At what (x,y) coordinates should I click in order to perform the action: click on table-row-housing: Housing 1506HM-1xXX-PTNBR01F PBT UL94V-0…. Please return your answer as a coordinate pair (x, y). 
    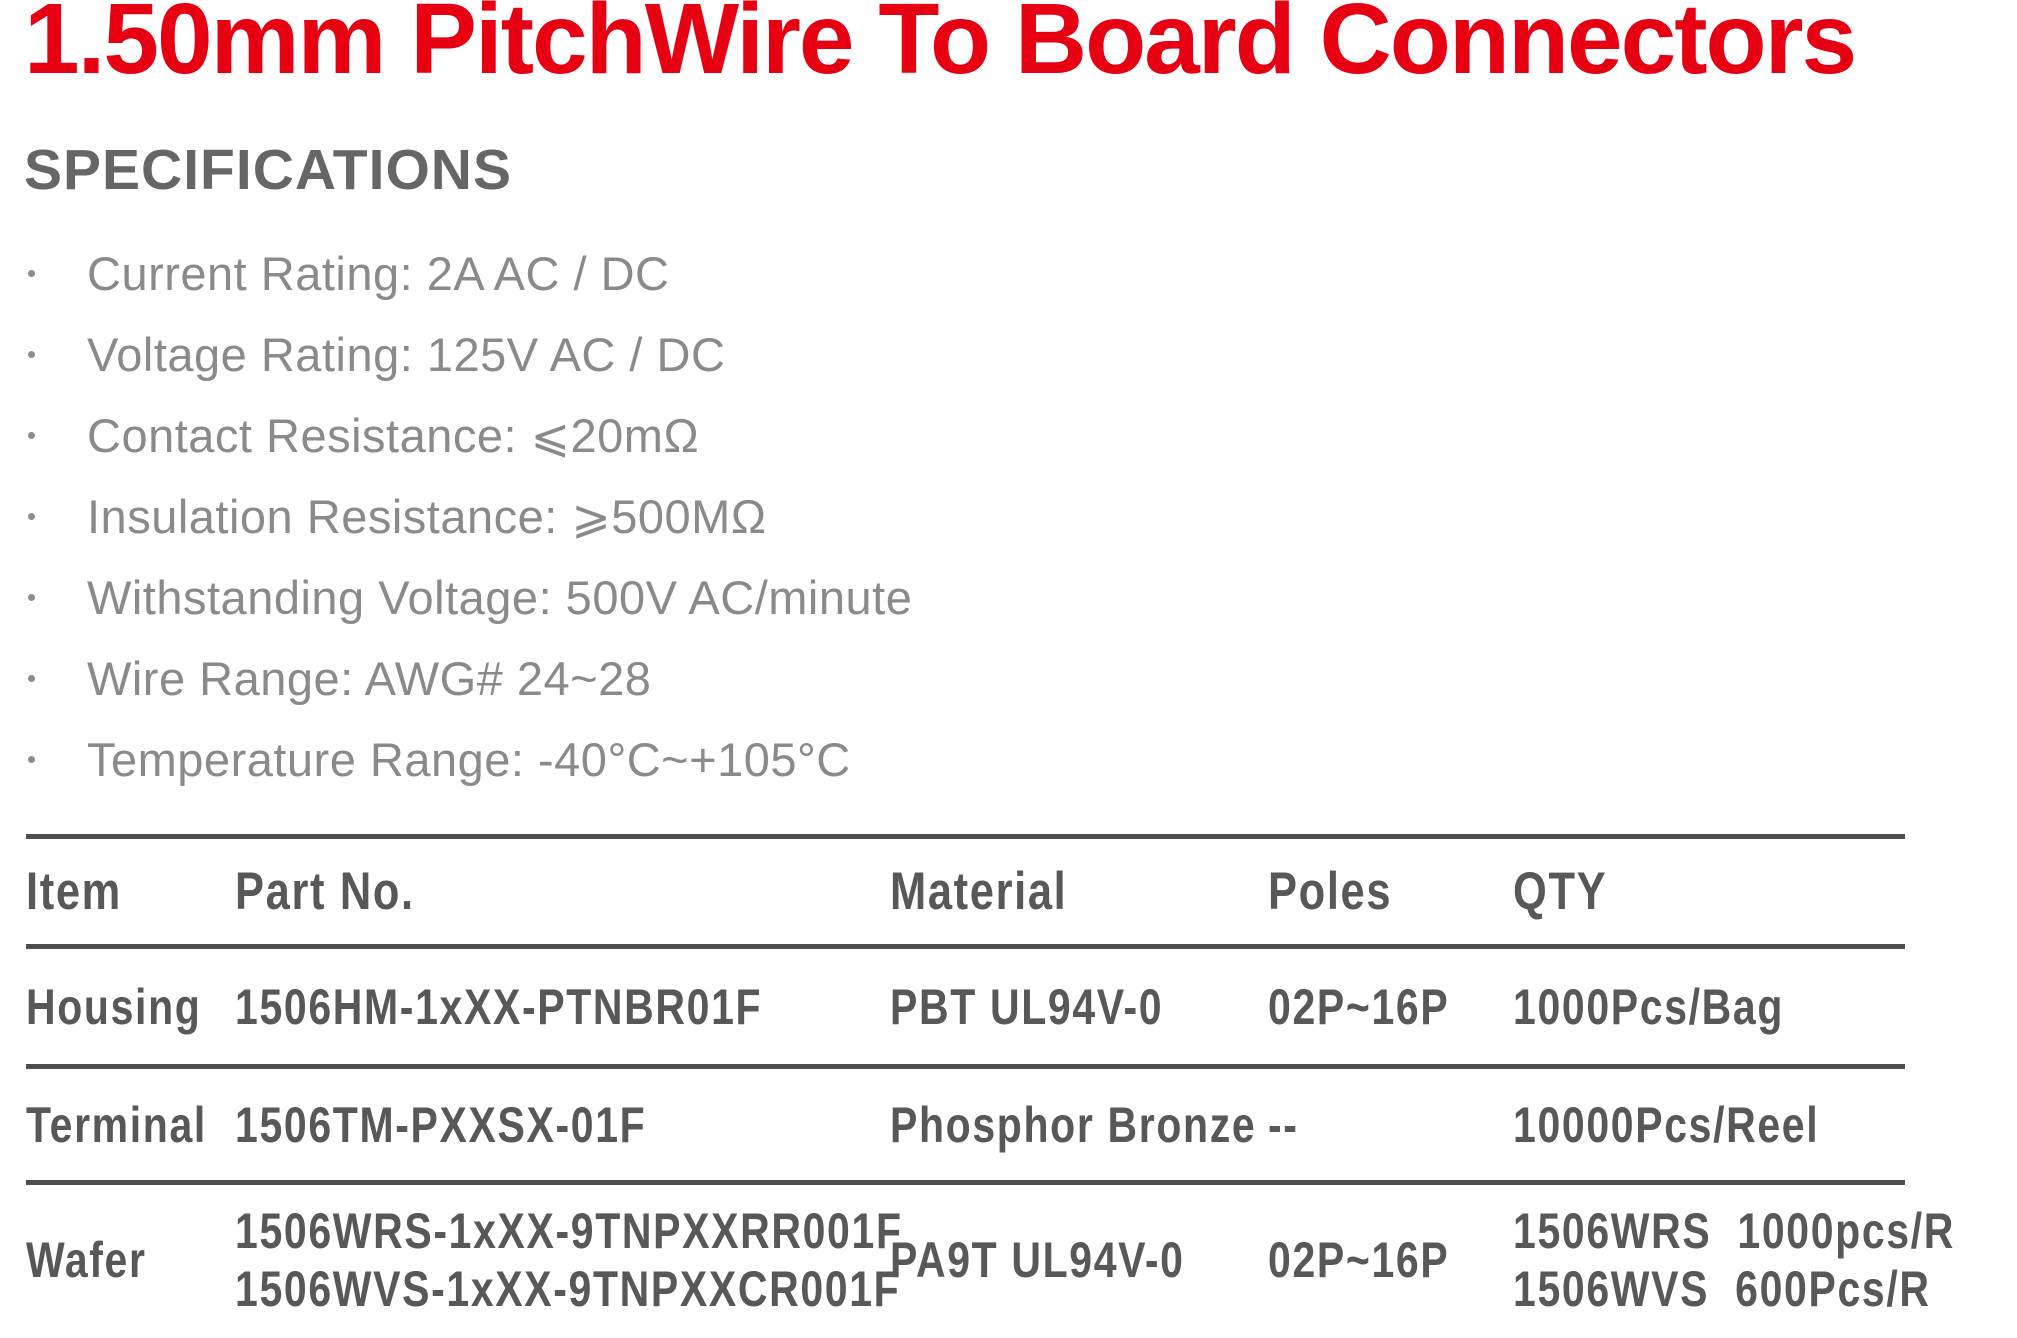
    Looking at the image, I should click on (965, 1009).